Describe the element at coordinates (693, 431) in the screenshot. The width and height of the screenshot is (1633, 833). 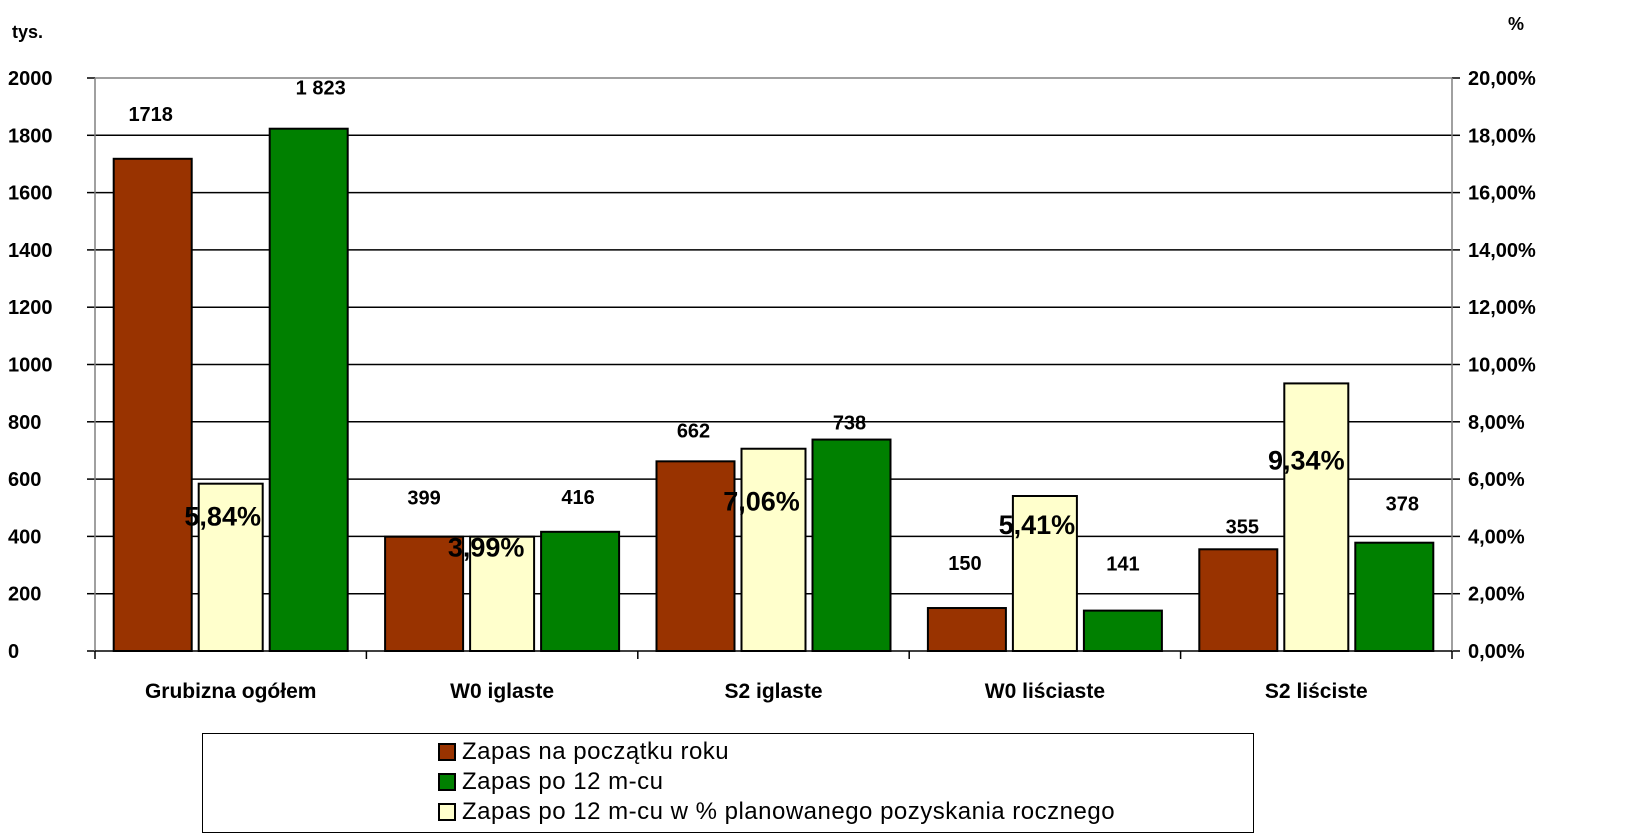
I see `data-label-start: 662` at that location.